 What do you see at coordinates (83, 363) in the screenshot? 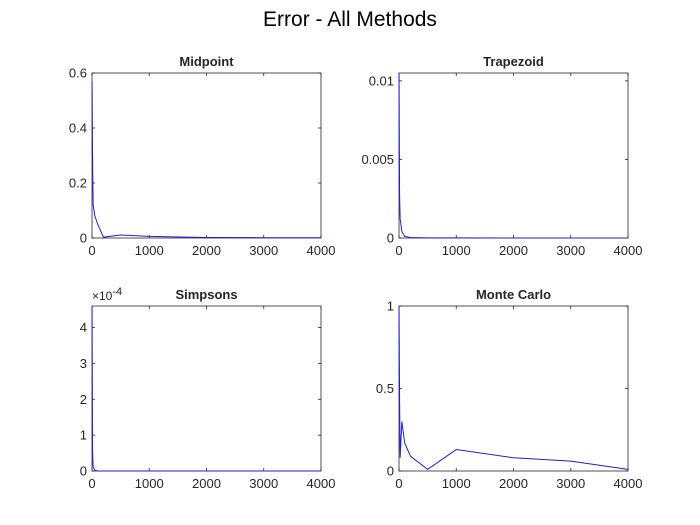
I see `y-tick-label: 3` at bounding box center [83, 363].